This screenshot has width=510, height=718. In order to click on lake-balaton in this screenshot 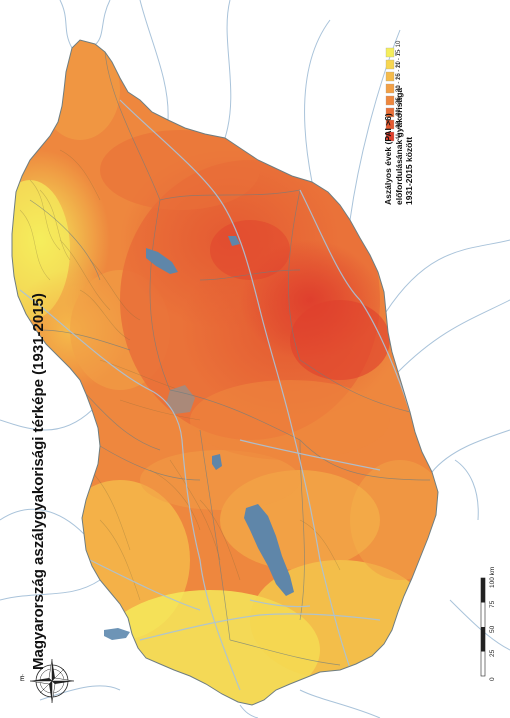, I will do `click(269, 550)`.